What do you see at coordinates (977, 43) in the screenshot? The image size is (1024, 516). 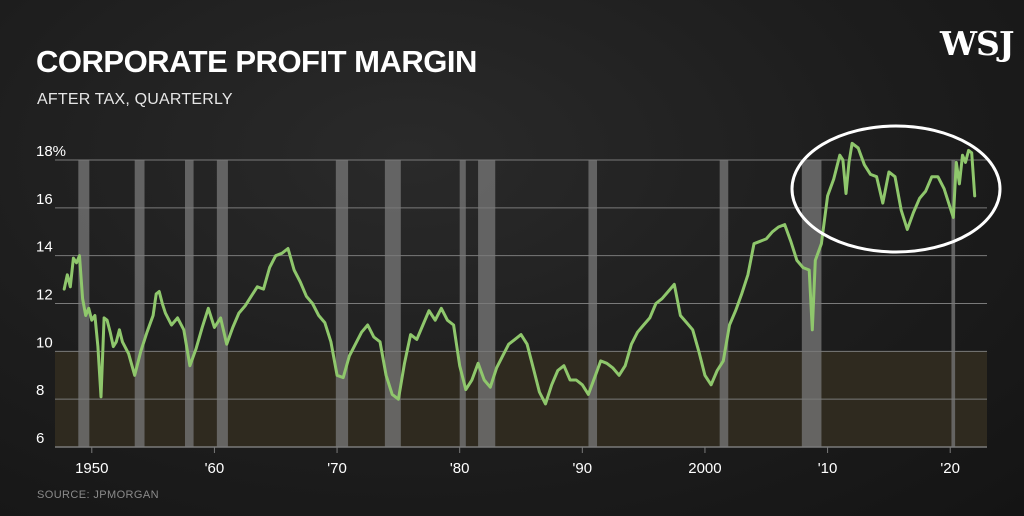 I see `wsj-logo: WSJ` at bounding box center [977, 43].